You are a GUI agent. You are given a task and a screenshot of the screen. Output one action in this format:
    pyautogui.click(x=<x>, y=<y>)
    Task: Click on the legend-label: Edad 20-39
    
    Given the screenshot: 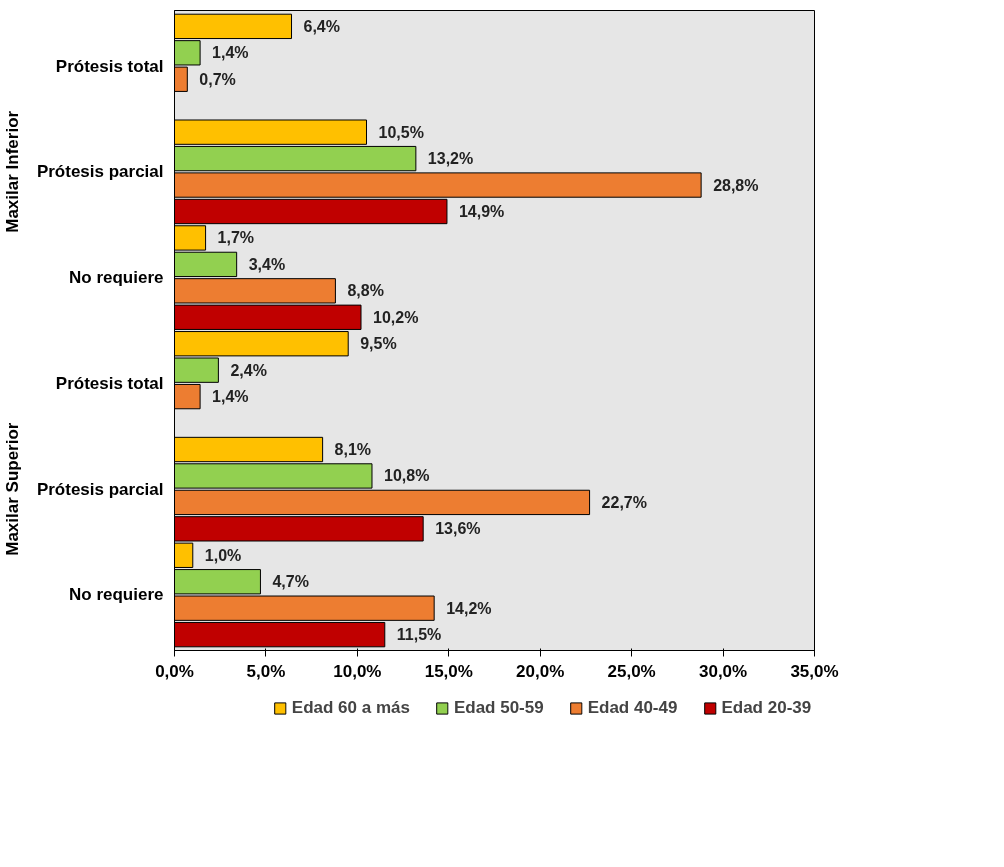 What is the action you would take?
    pyautogui.click(x=766, y=708)
    